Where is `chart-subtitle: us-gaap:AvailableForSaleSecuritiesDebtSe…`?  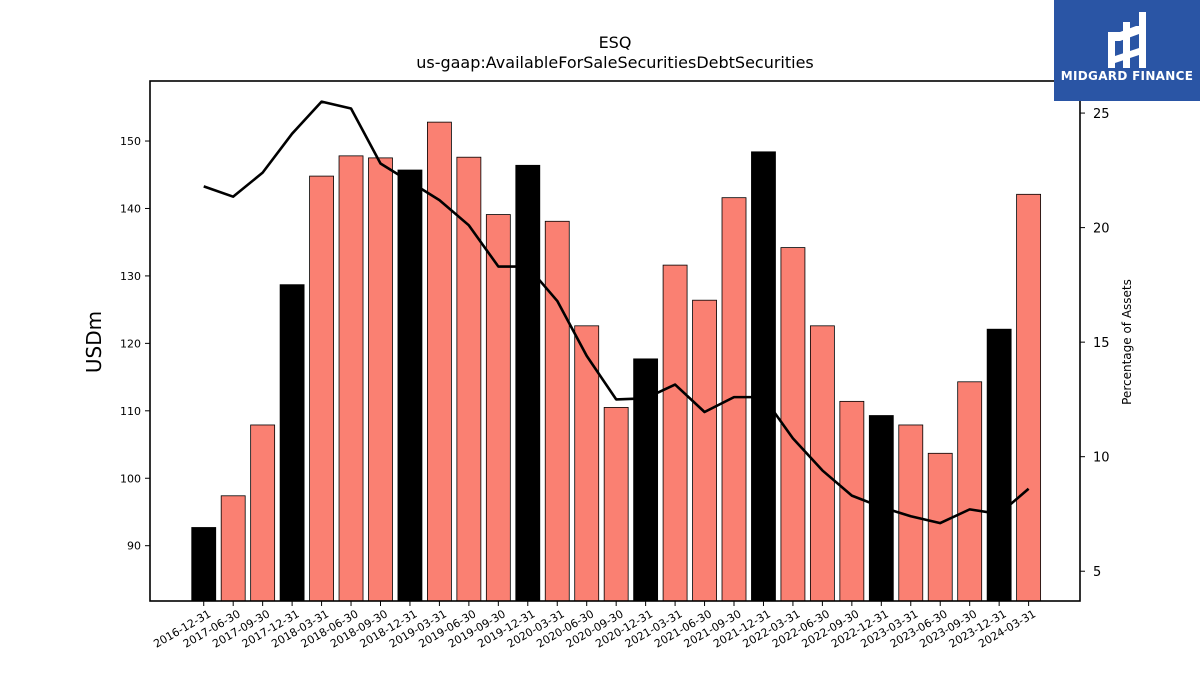
chart-subtitle: us-gaap:AvailableForSaleSecuritiesDebtSe… is located at coordinates (615, 62).